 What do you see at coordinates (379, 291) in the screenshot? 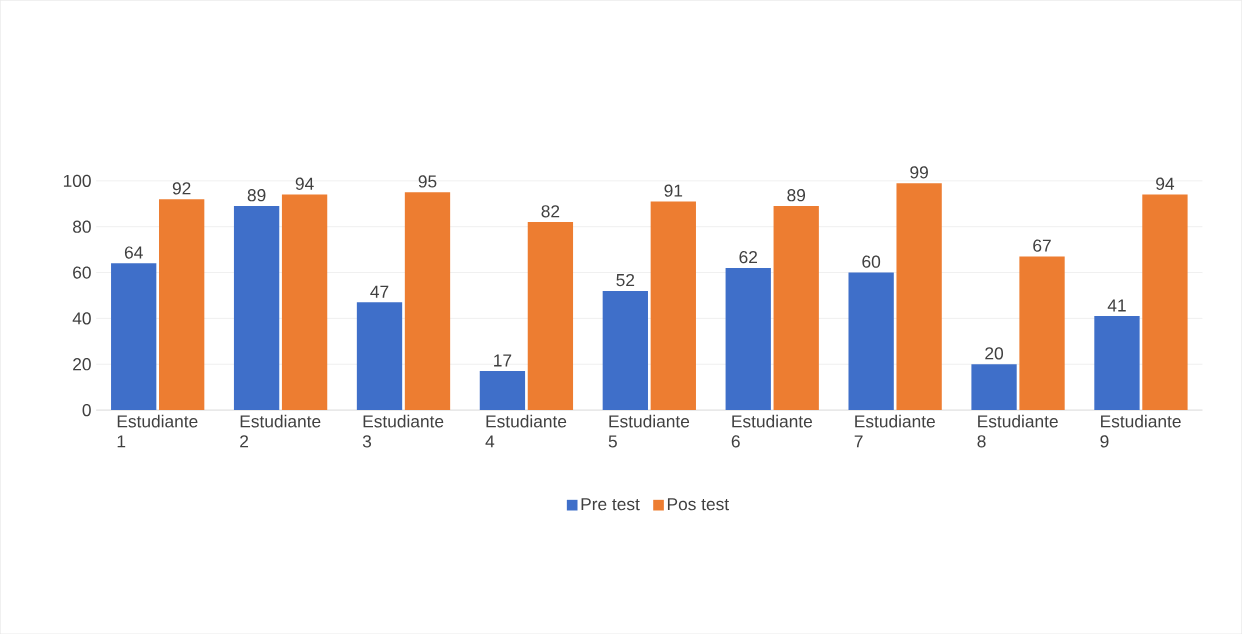
I see `data-label: 47` at bounding box center [379, 291].